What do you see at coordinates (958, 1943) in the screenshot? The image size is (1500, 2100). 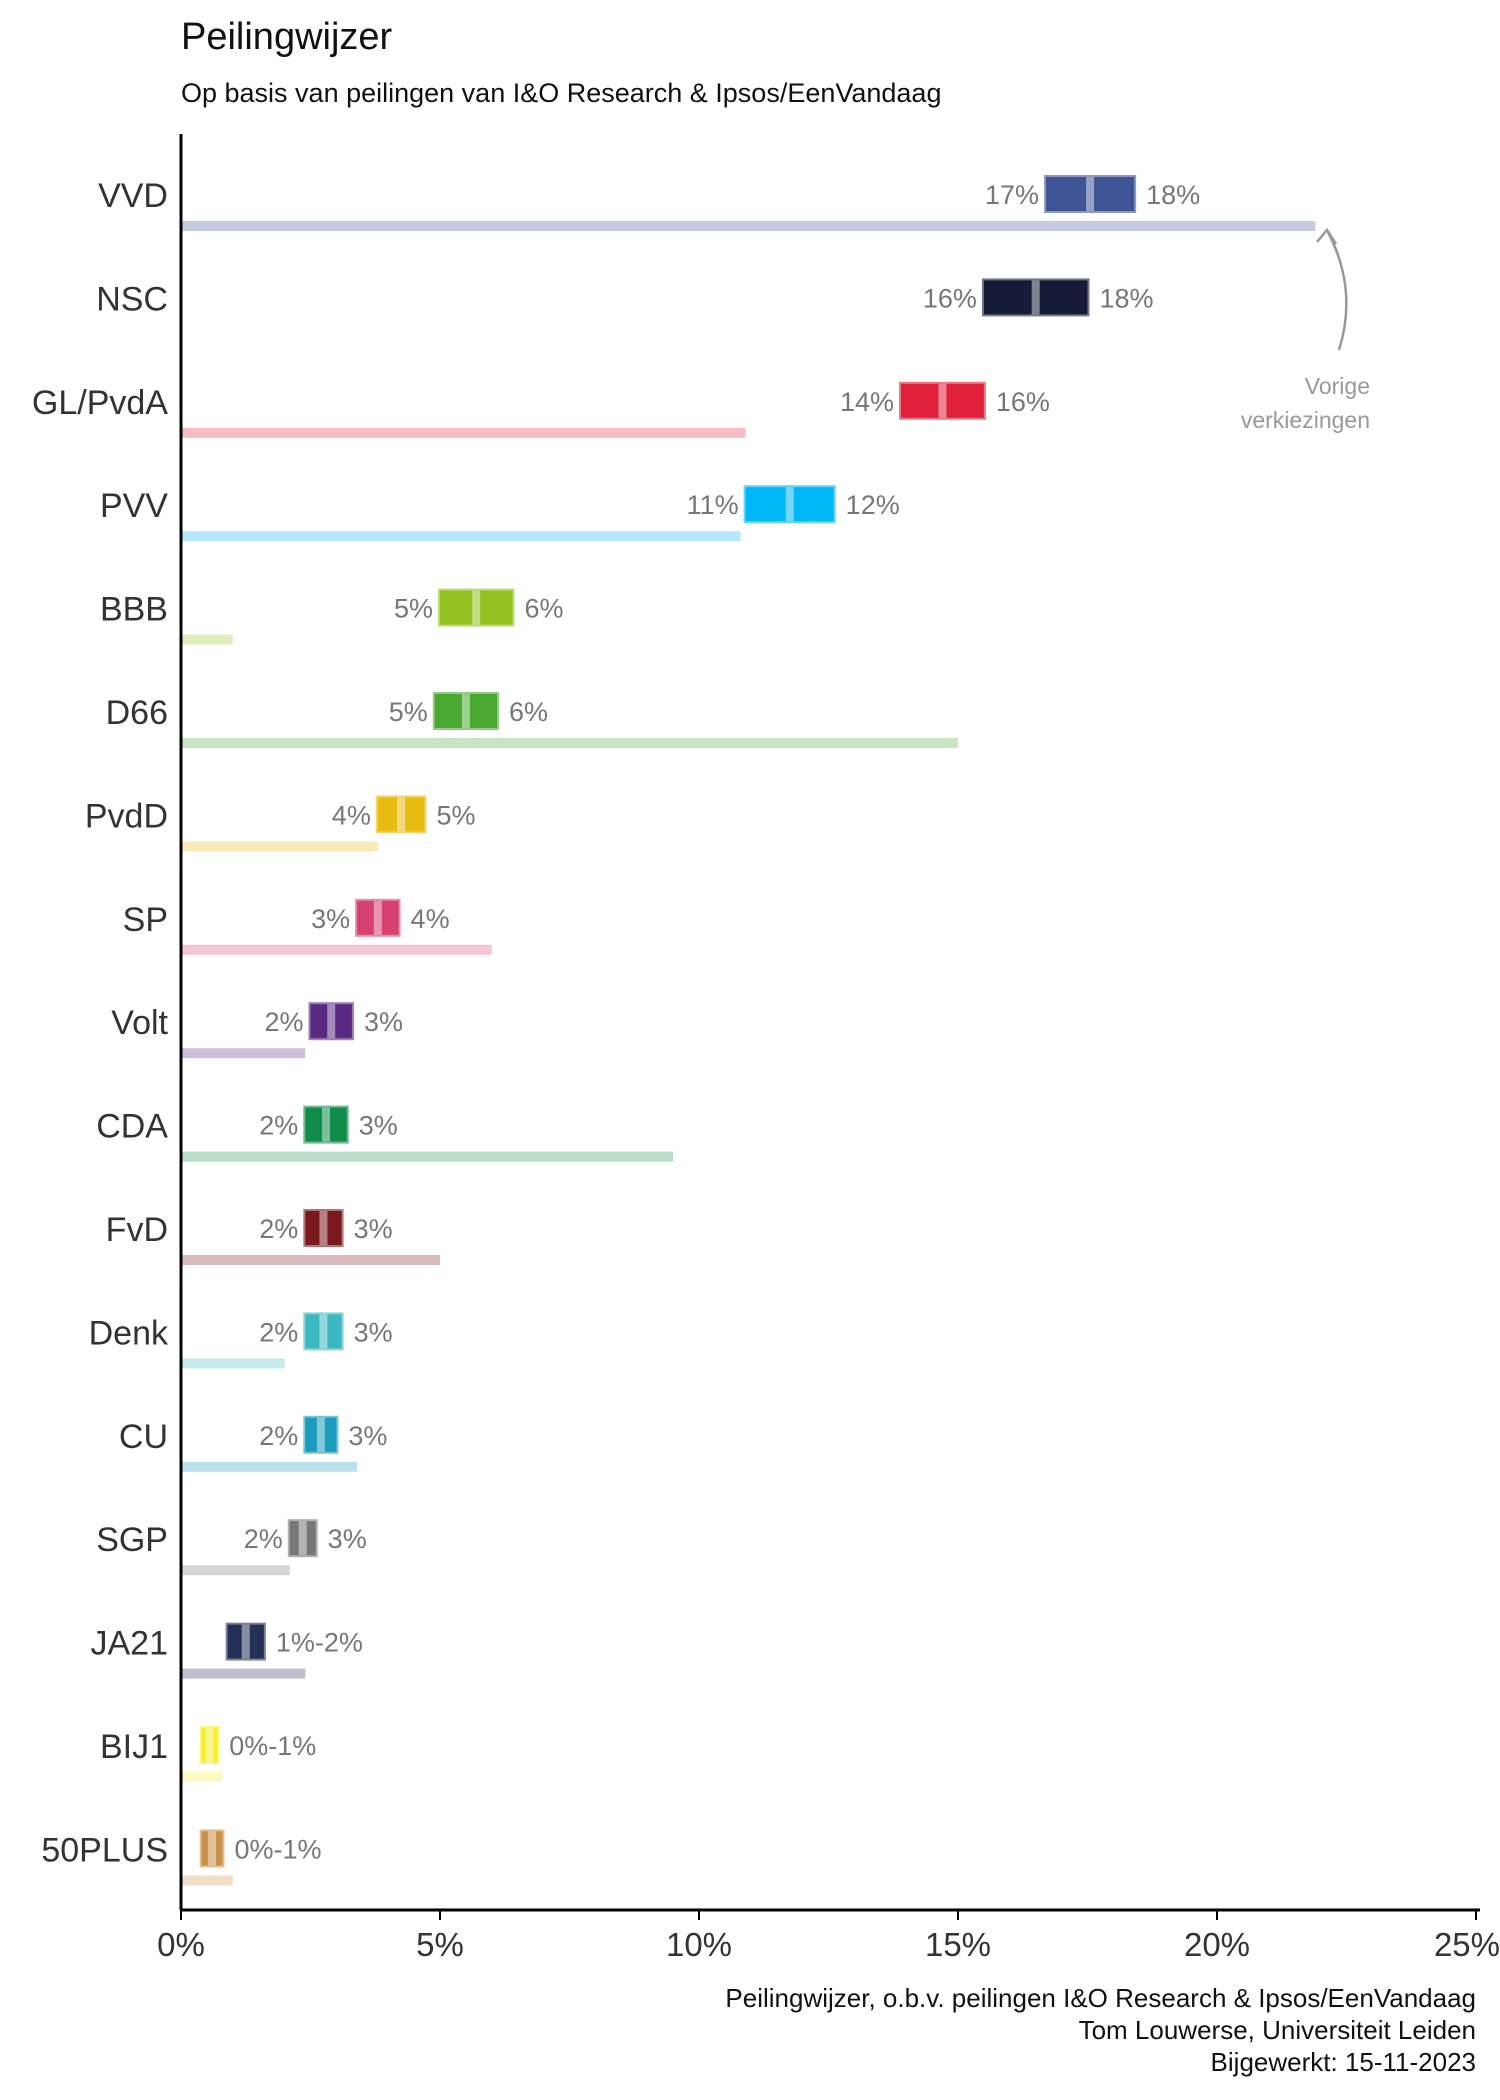 I see `x-tick-label-15: 15%` at bounding box center [958, 1943].